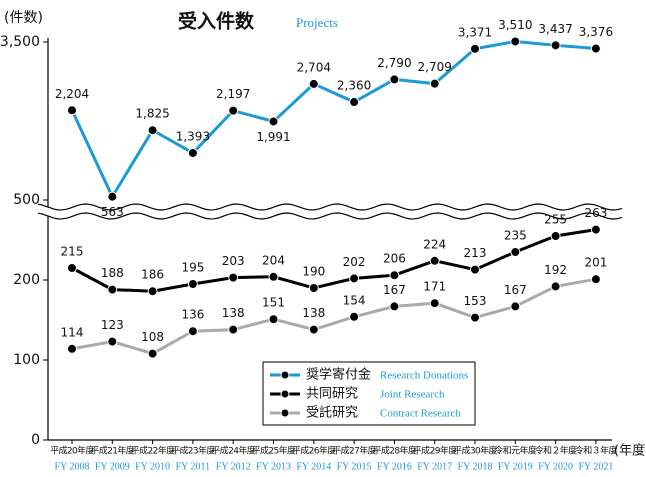 The width and height of the screenshot is (646, 477). Describe the element at coordinates (394, 259) in the screenshot. I see `data-label: 206` at that location.